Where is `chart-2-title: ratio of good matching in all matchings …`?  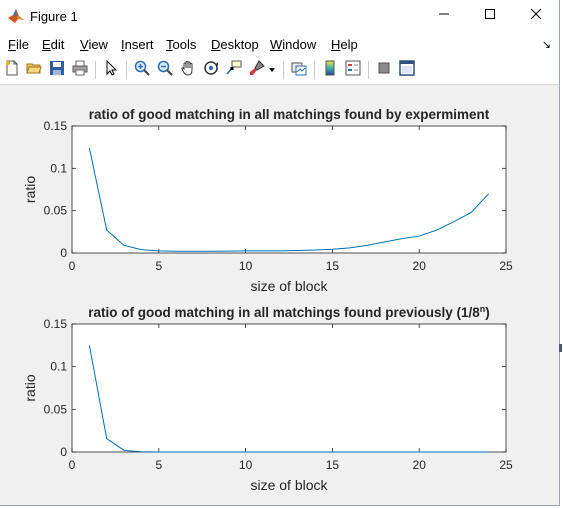
chart-2-title: ratio of good matching in all matchings … is located at coordinates (289, 312).